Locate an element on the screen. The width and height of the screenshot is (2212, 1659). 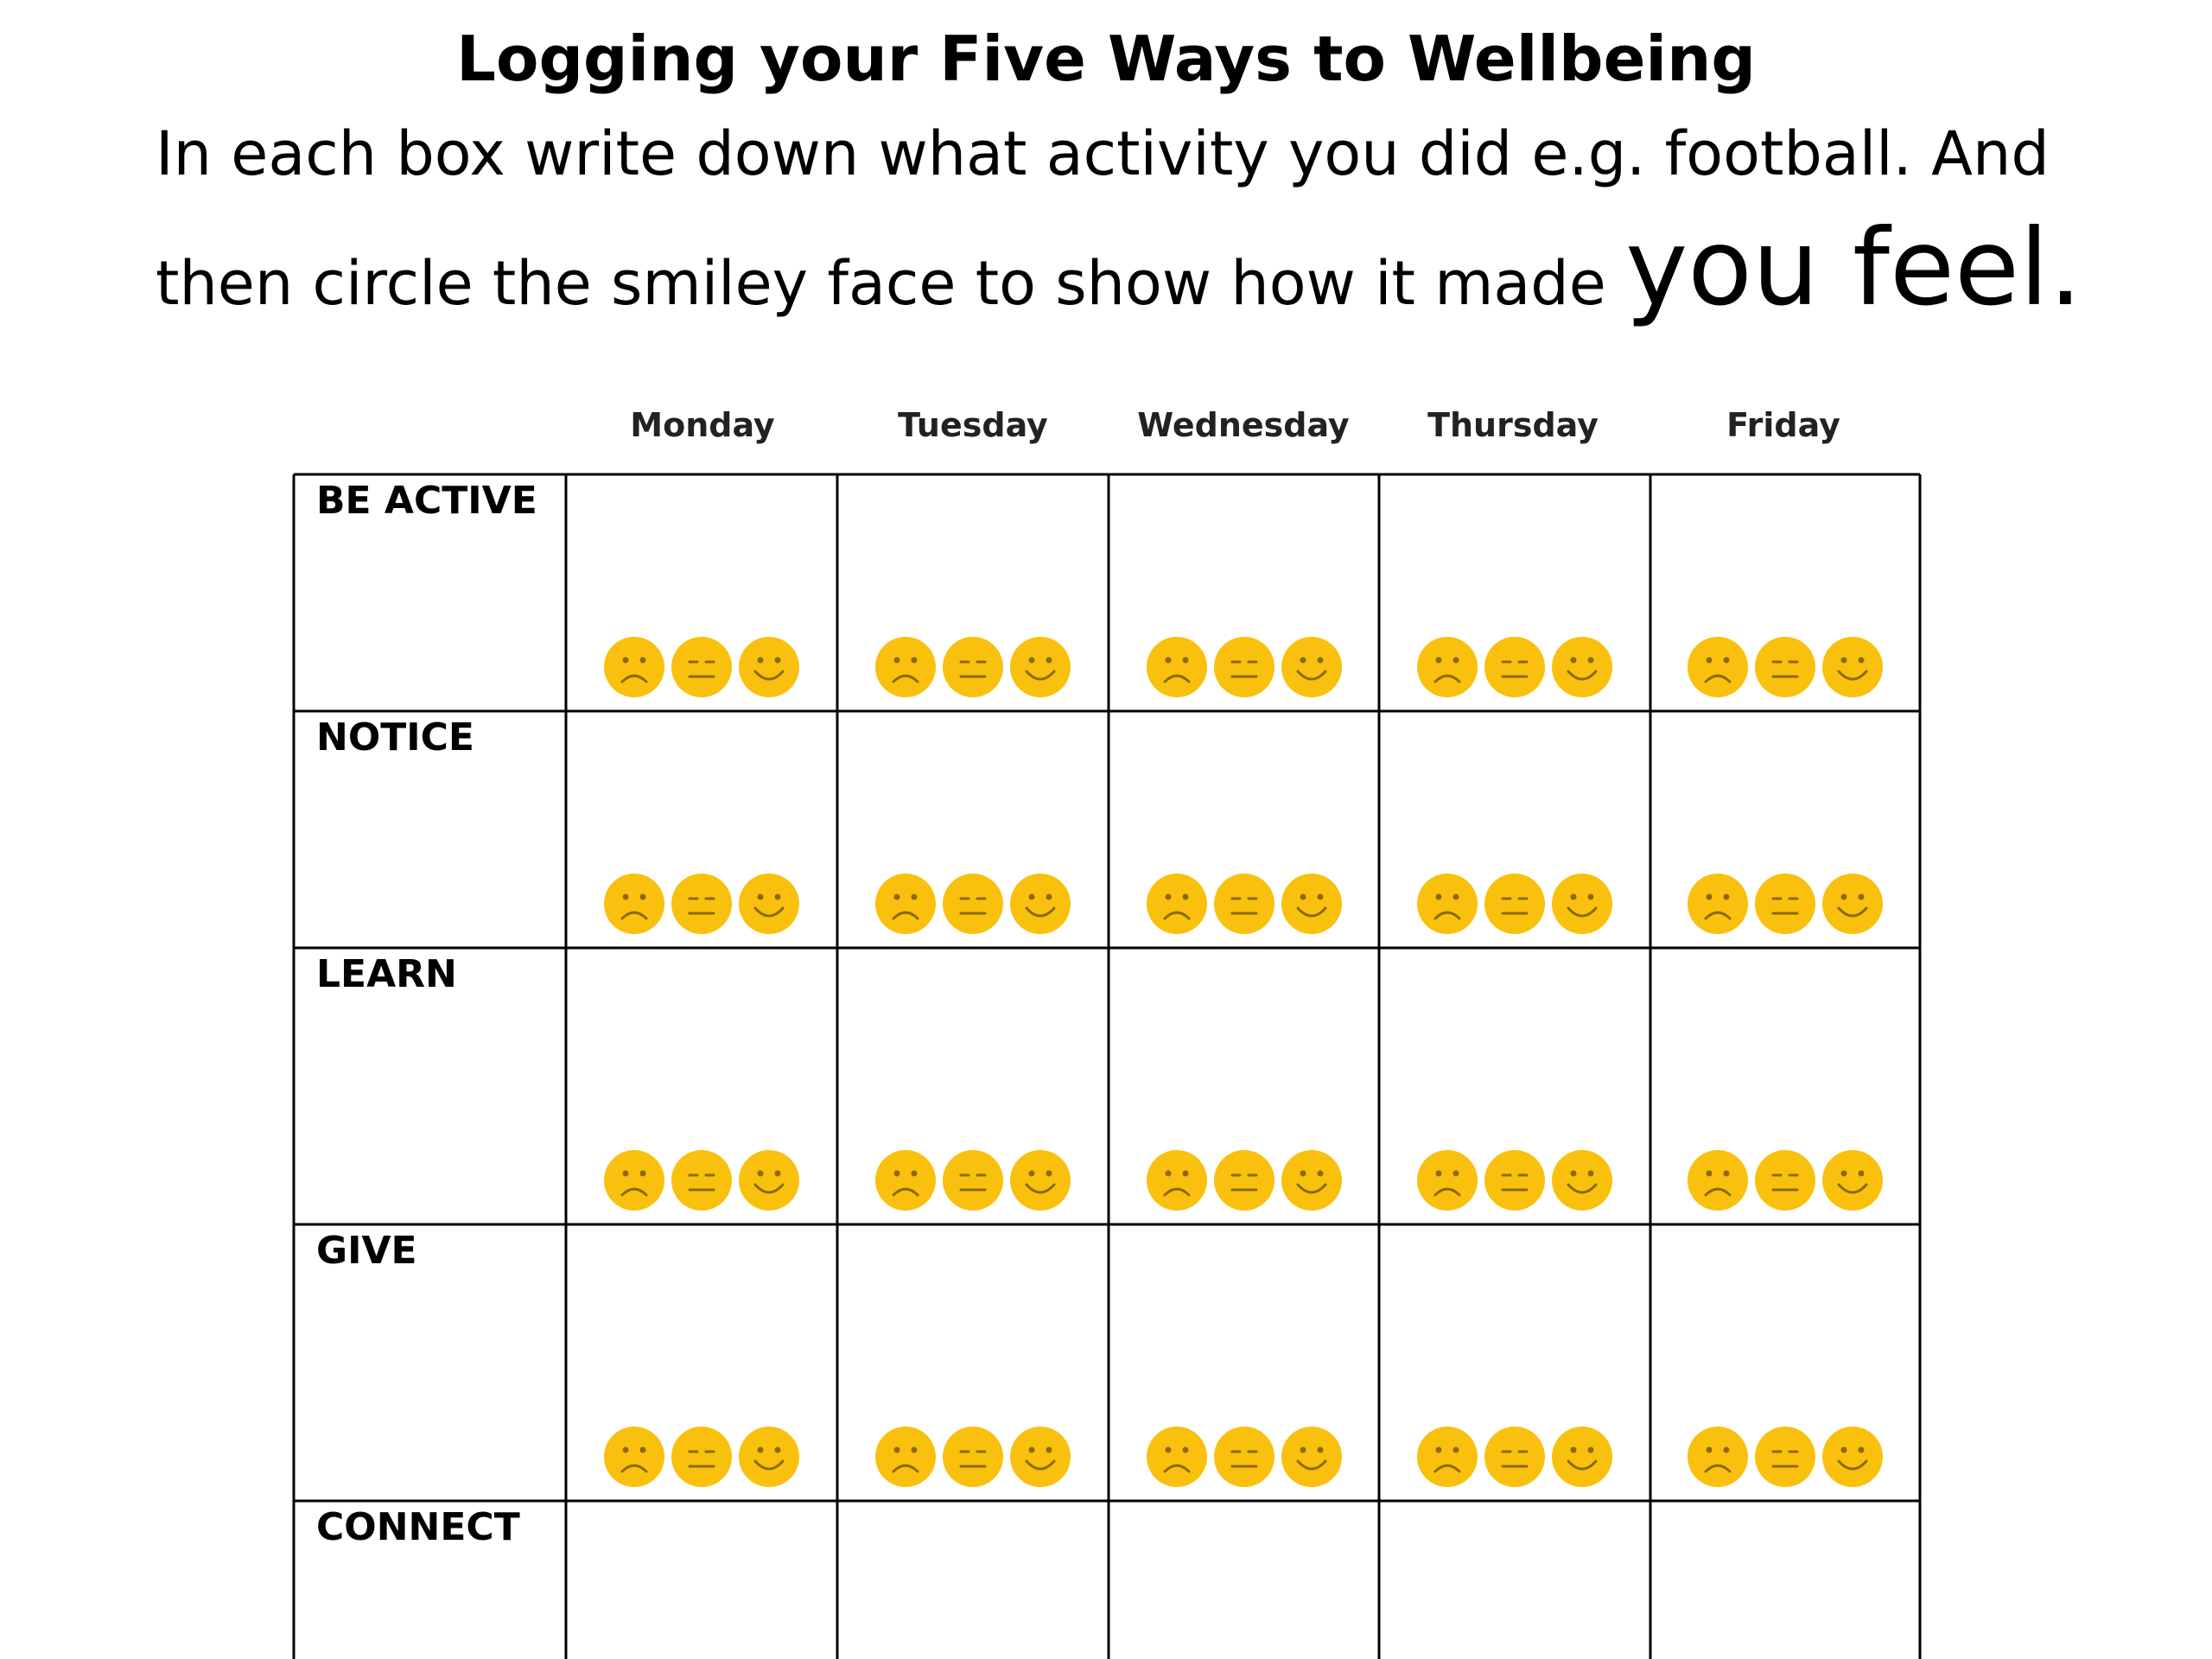
day-header-friday: Friday is located at coordinates (1783, 425).